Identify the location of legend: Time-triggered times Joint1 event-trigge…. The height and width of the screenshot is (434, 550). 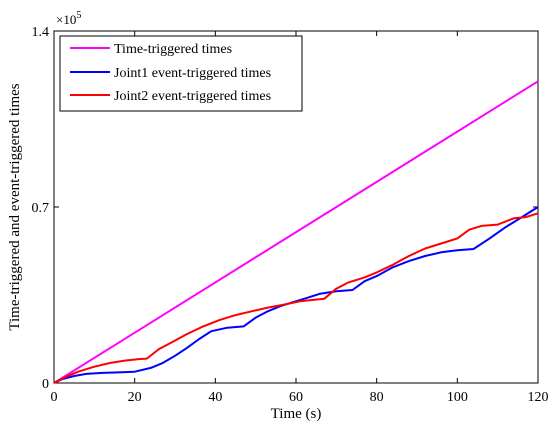
(181, 73).